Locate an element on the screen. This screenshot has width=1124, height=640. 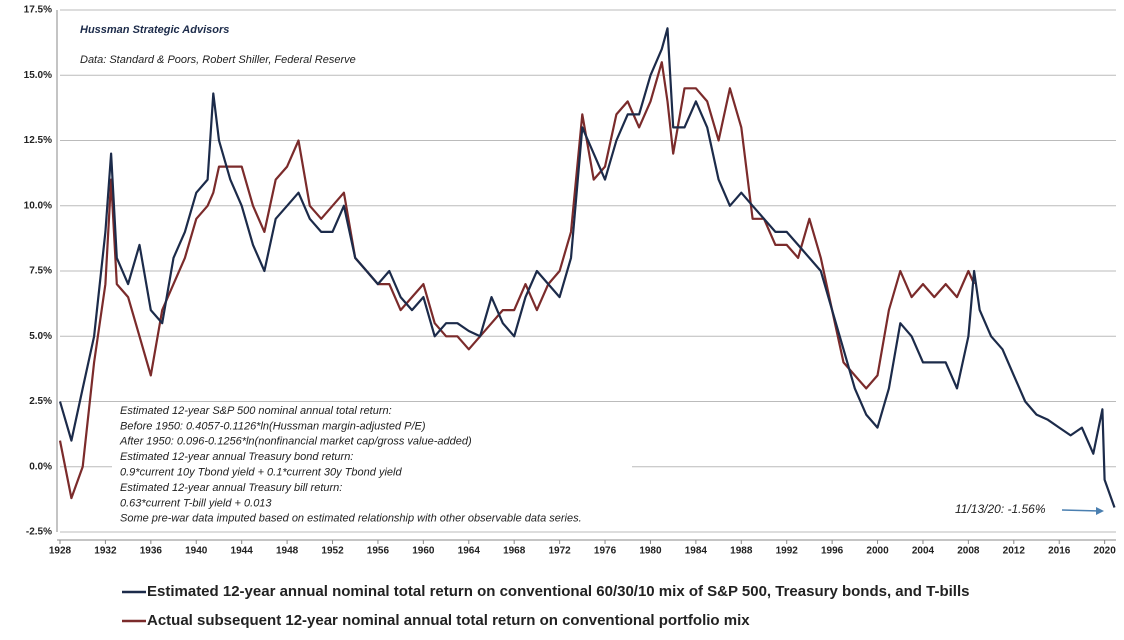
x-tick-label: 1968 is located at coordinates (514, 551).